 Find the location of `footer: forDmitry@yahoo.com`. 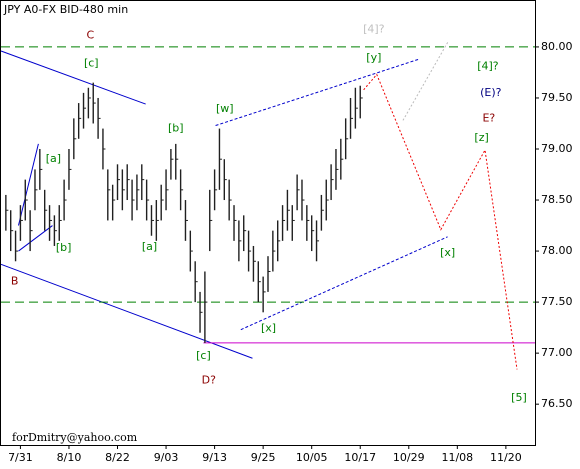

footer: forDmitry@yahoo.com is located at coordinates (75, 437).